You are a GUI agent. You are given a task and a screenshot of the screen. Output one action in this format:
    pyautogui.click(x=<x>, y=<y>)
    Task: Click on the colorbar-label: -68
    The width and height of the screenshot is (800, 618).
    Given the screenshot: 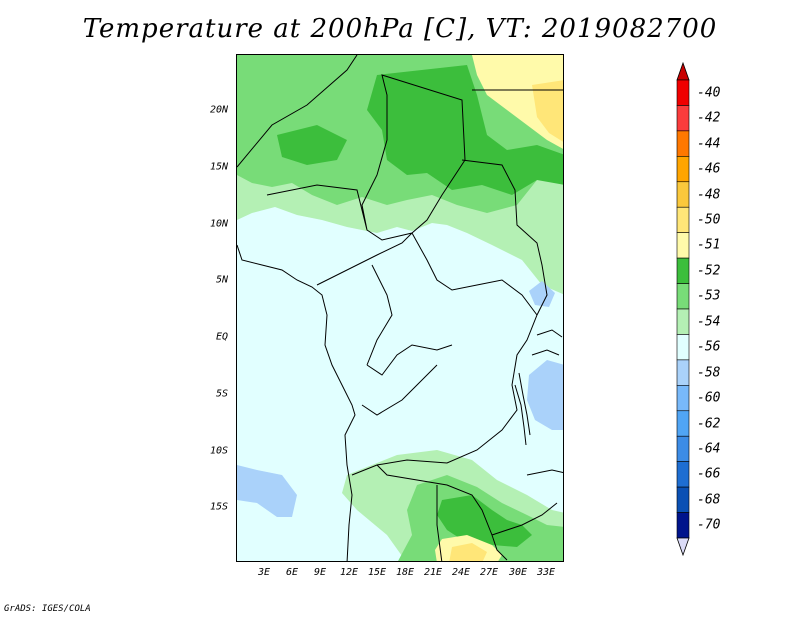 What is the action you would take?
    pyautogui.click(x=709, y=500)
    